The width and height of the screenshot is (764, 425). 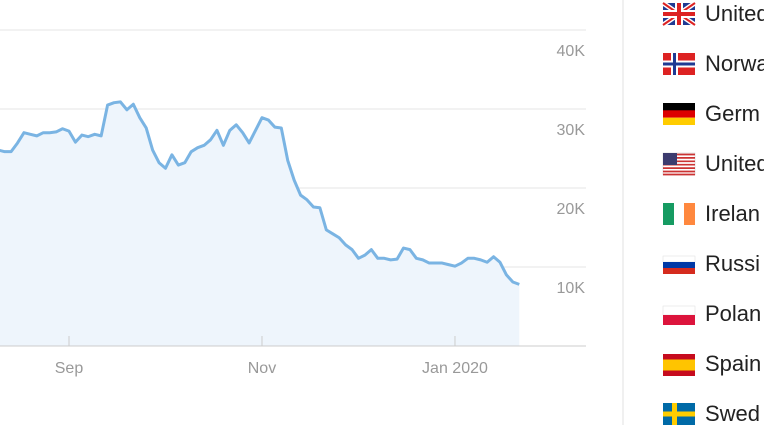 I want to click on flag-uk, so click(x=679, y=14).